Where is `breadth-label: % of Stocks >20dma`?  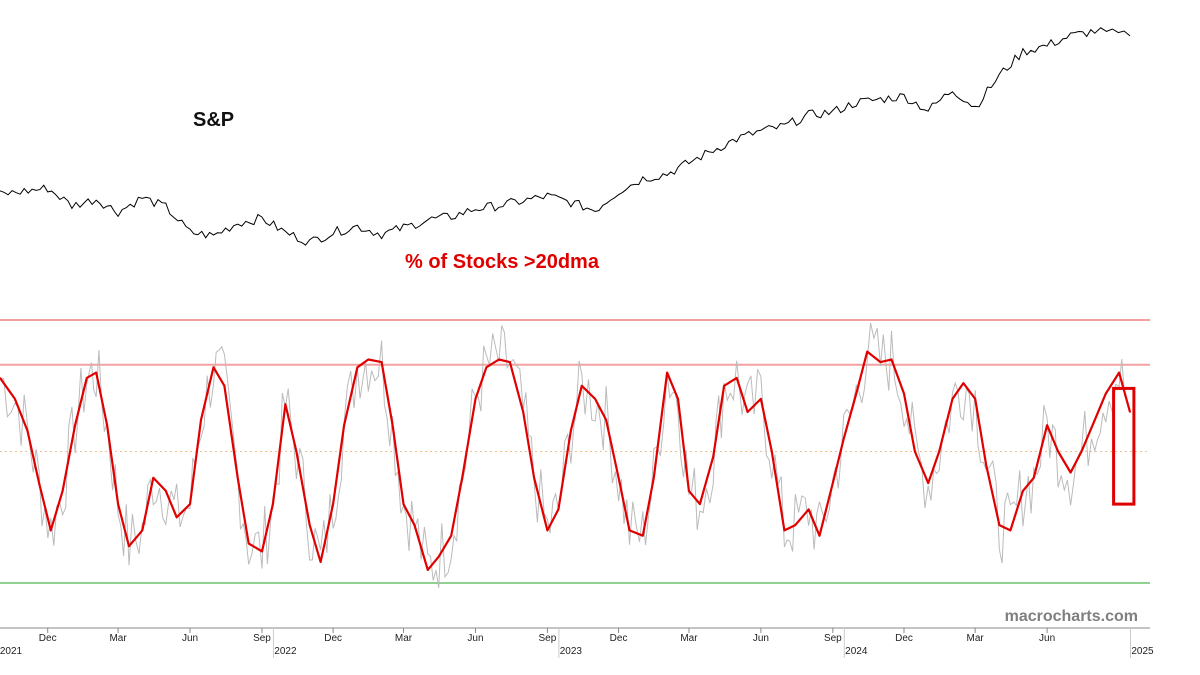
breadth-label: % of Stocks >20dma is located at coordinates (502, 262).